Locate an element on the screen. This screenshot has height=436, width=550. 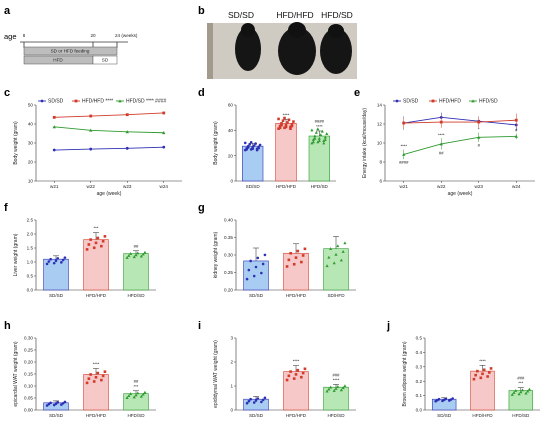
panel-letter-d: d is located at coordinates (201, 93).